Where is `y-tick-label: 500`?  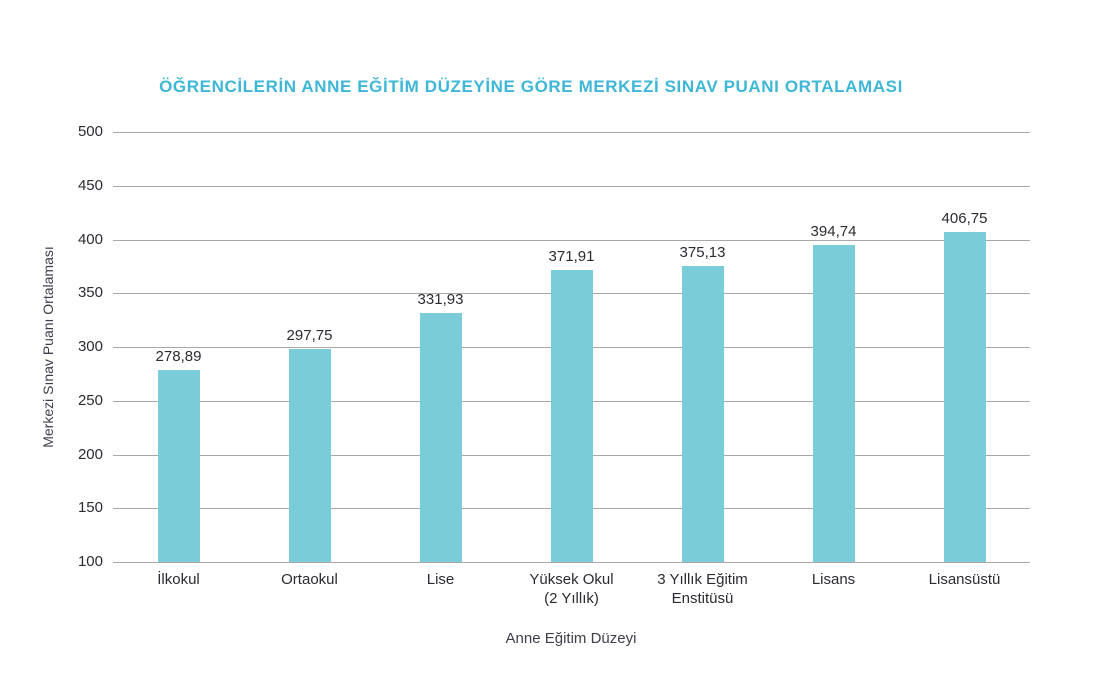
y-tick-label: 500 is located at coordinates (90, 131).